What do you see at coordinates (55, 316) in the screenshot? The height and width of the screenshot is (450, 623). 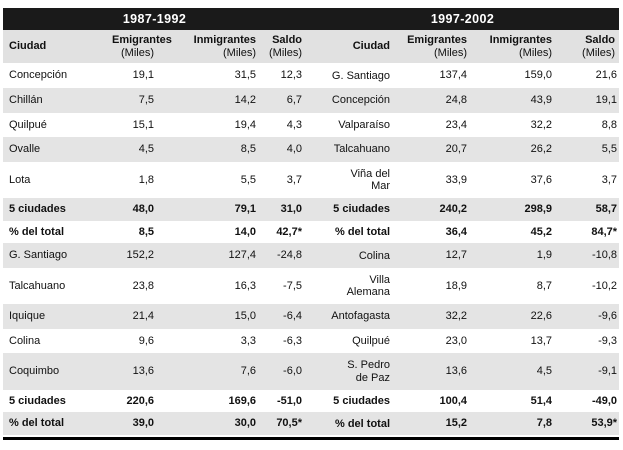 I see `city-cell-left: Iquique` at bounding box center [55, 316].